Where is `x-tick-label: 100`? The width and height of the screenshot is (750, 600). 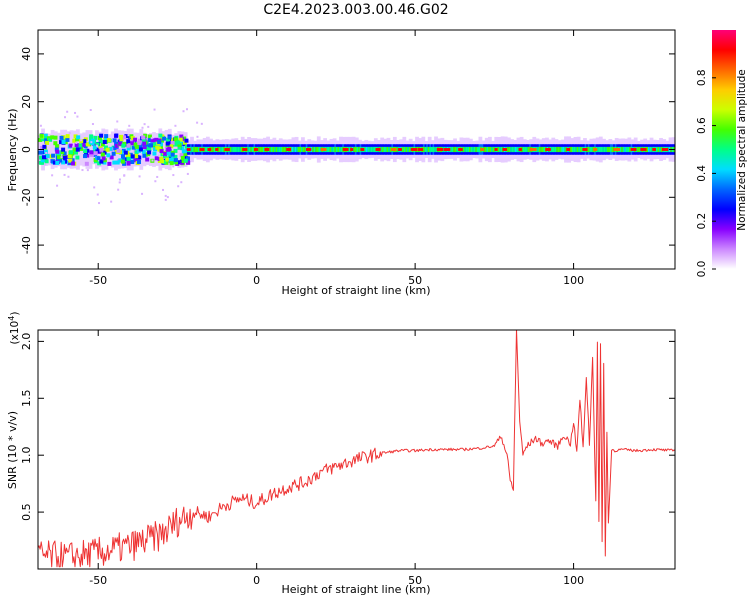 x-tick-label: 100 is located at coordinates (573, 580).